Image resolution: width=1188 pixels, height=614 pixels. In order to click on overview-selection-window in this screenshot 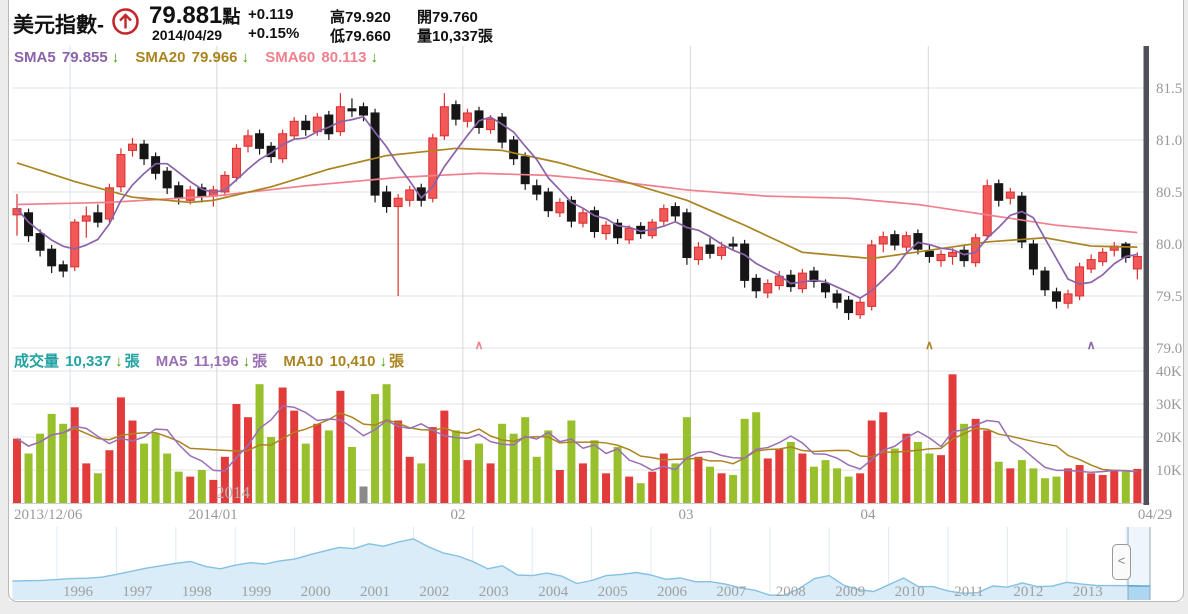, I will do `click(581, 563)`.